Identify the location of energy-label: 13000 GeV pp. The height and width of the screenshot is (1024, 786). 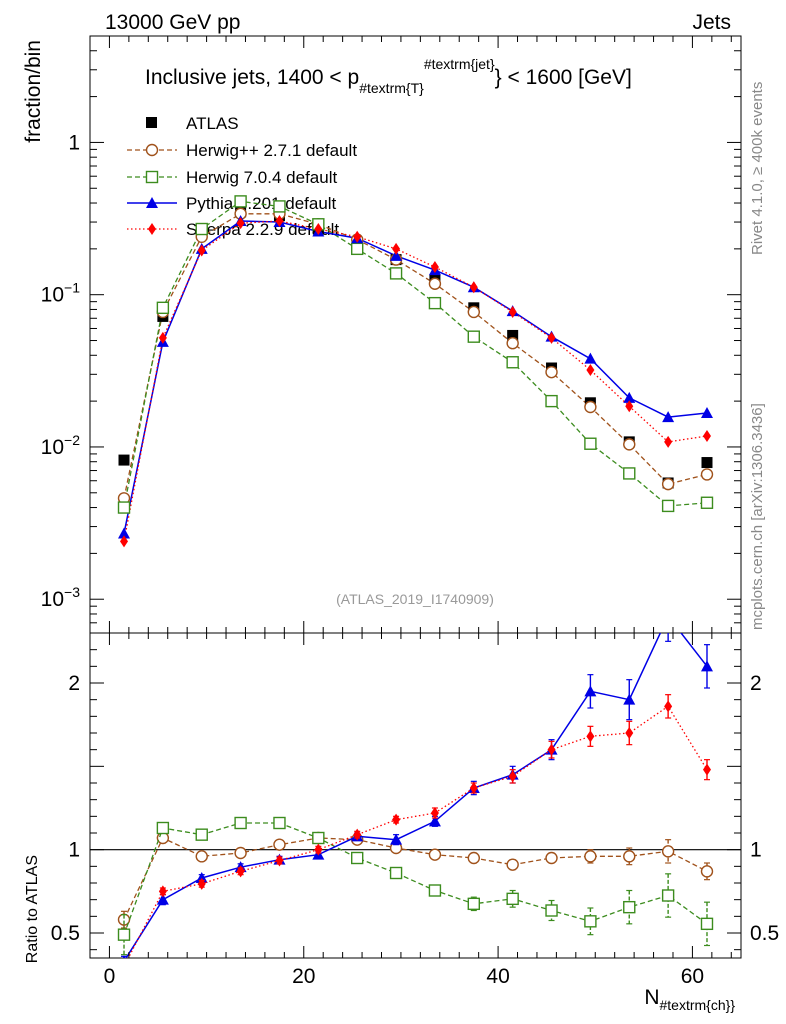
(172, 22).